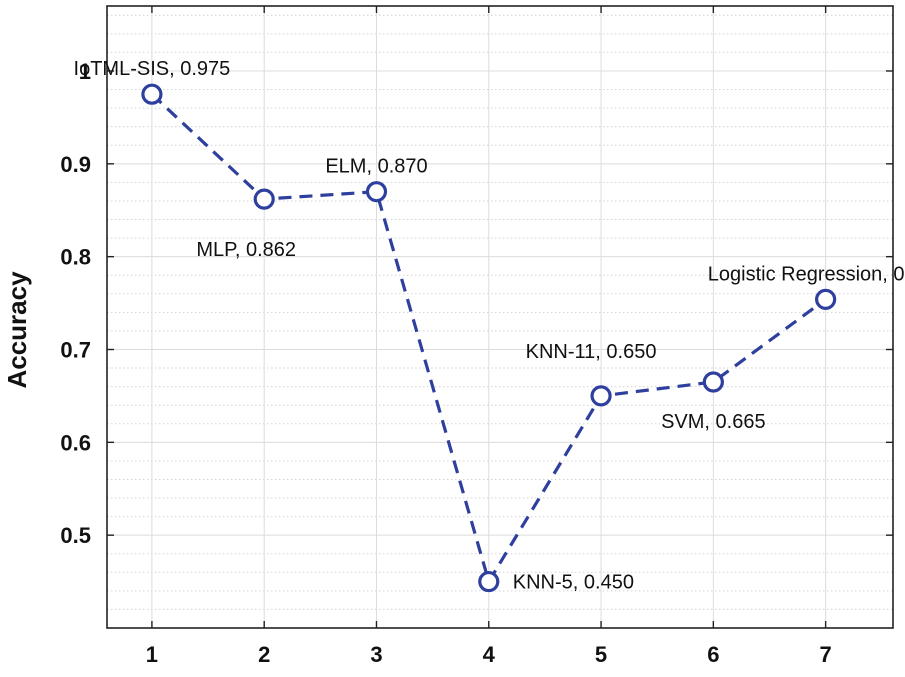 This screenshot has width=905, height=677. Describe the element at coordinates (75, 535) in the screenshot. I see `y-tick-label: 0.5` at that location.